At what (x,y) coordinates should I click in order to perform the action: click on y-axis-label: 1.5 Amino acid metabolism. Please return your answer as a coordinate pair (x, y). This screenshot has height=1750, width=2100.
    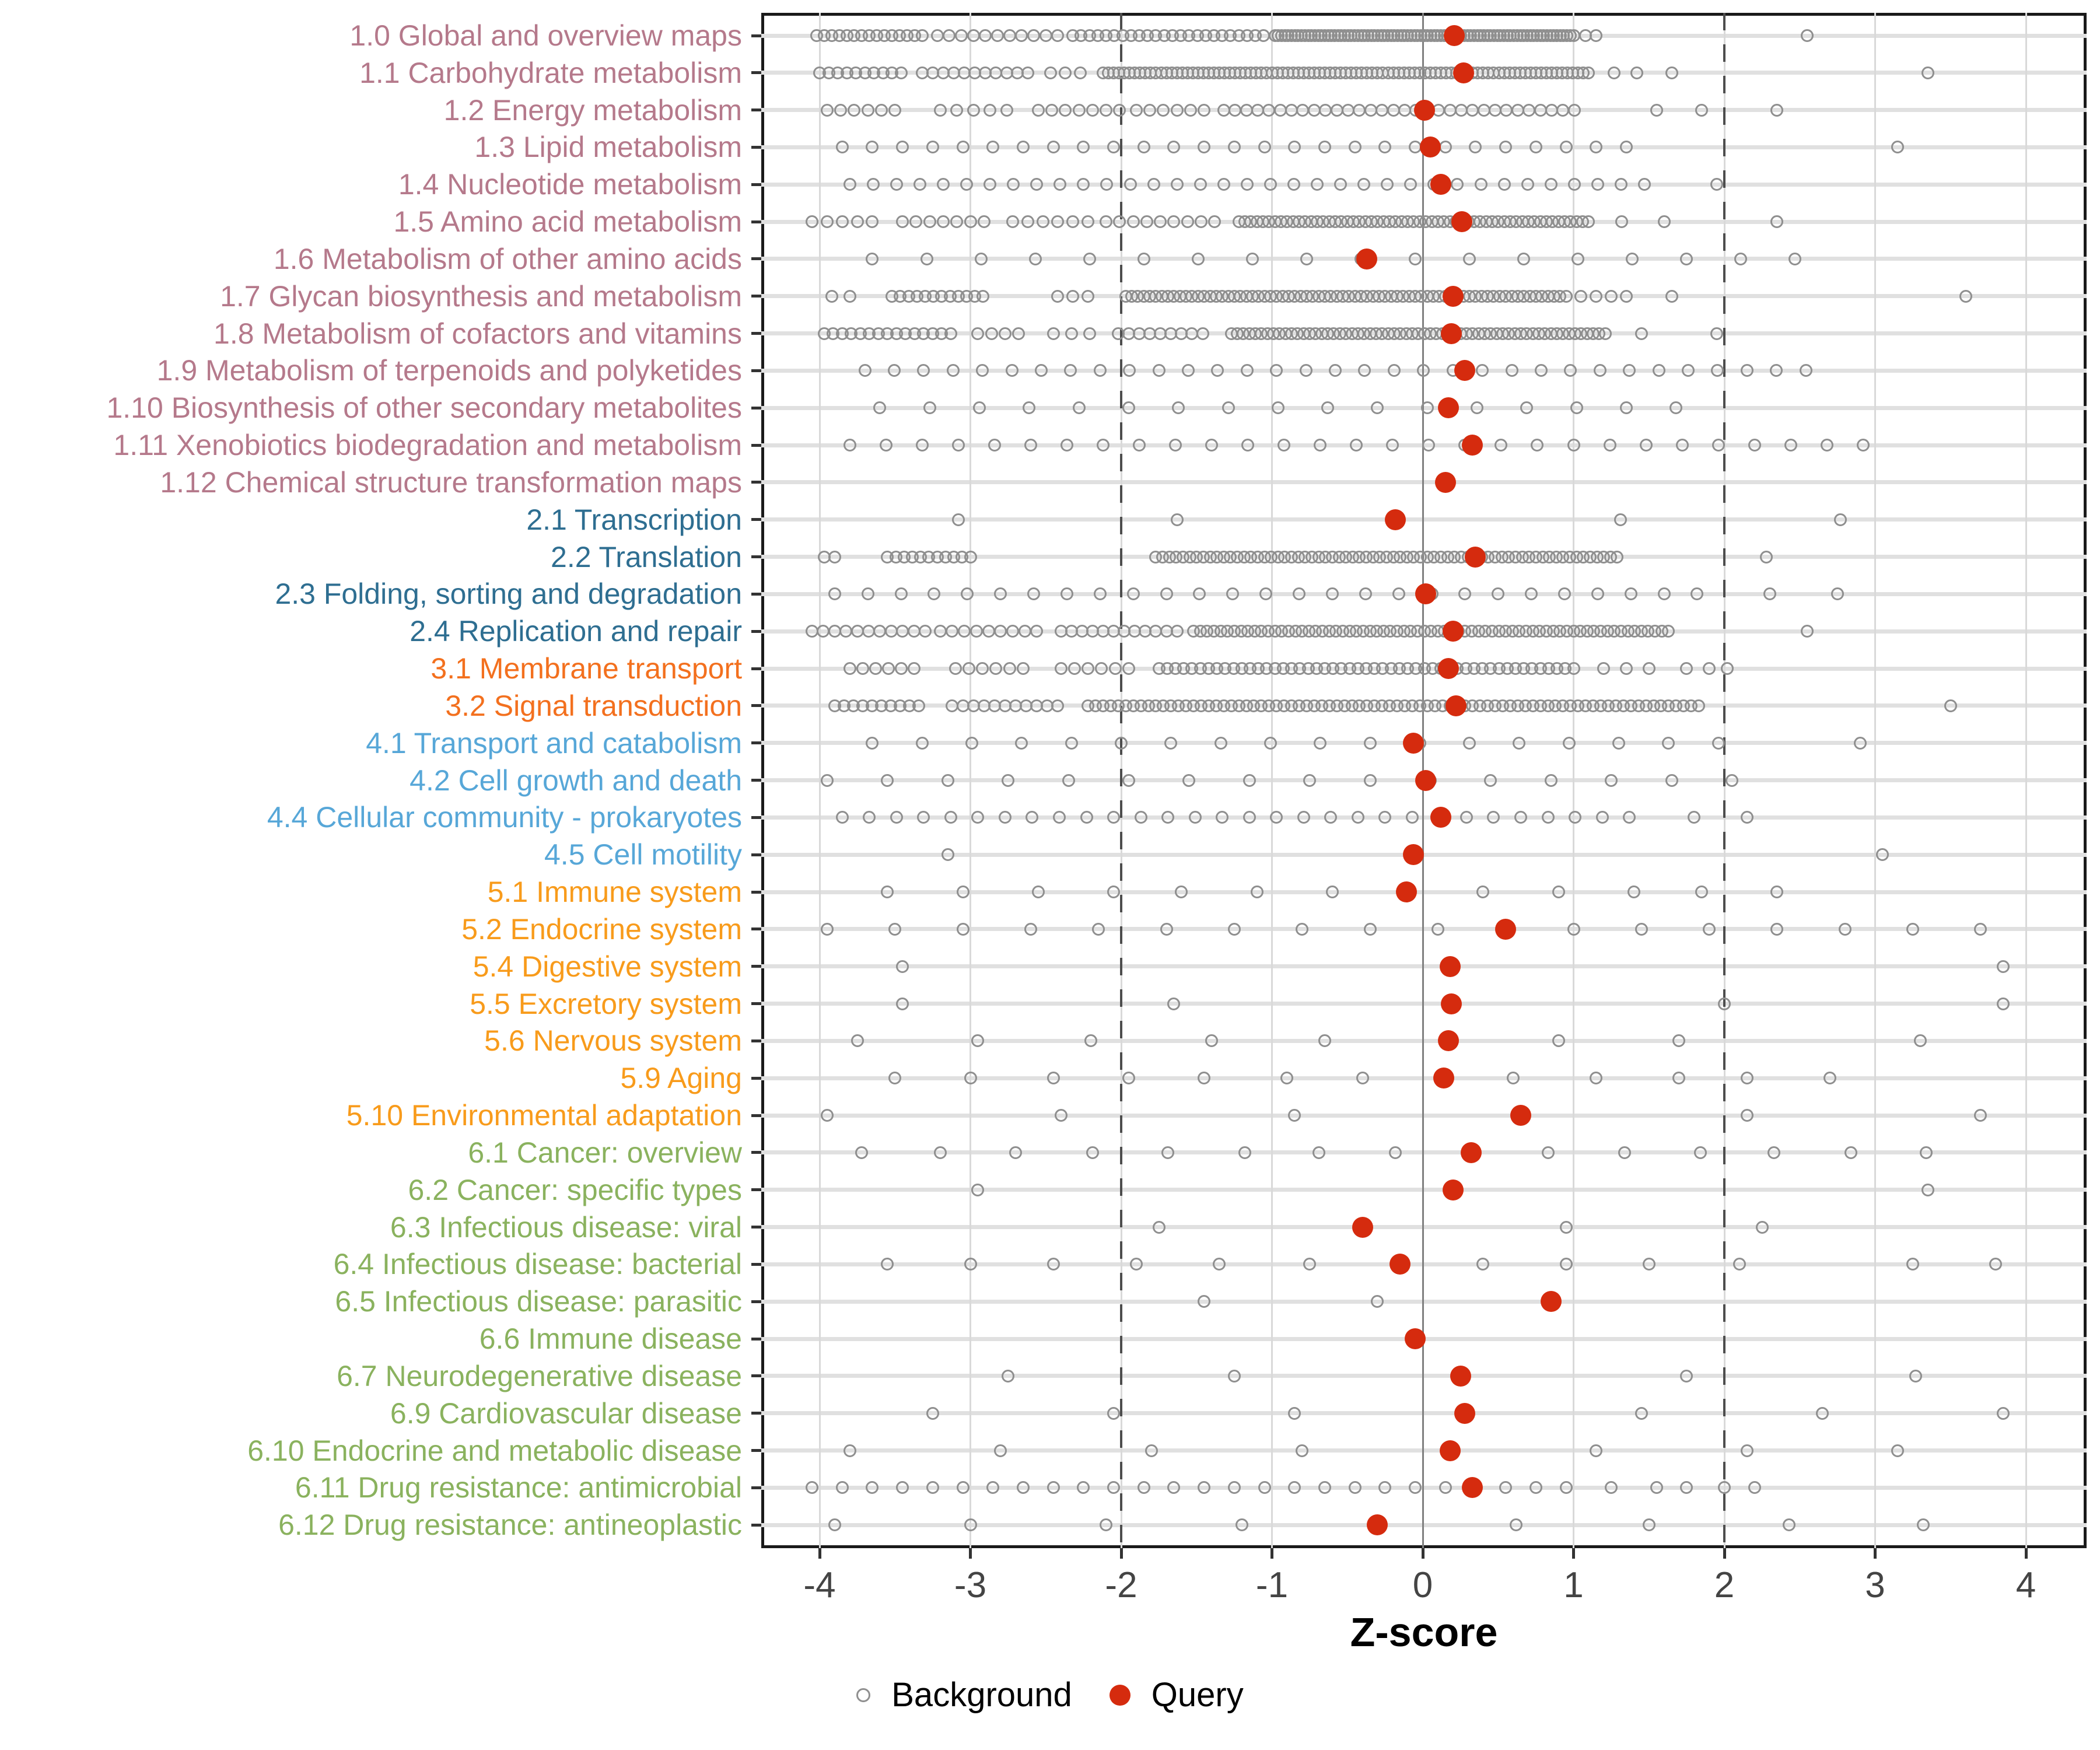
    Looking at the image, I should click on (567, 222).